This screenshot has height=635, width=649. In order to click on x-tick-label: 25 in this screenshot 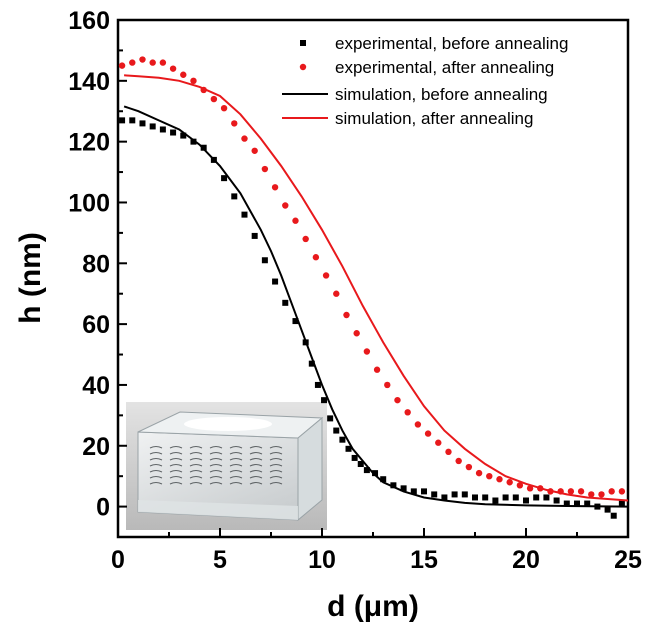, I will do `click(628, 560)`.